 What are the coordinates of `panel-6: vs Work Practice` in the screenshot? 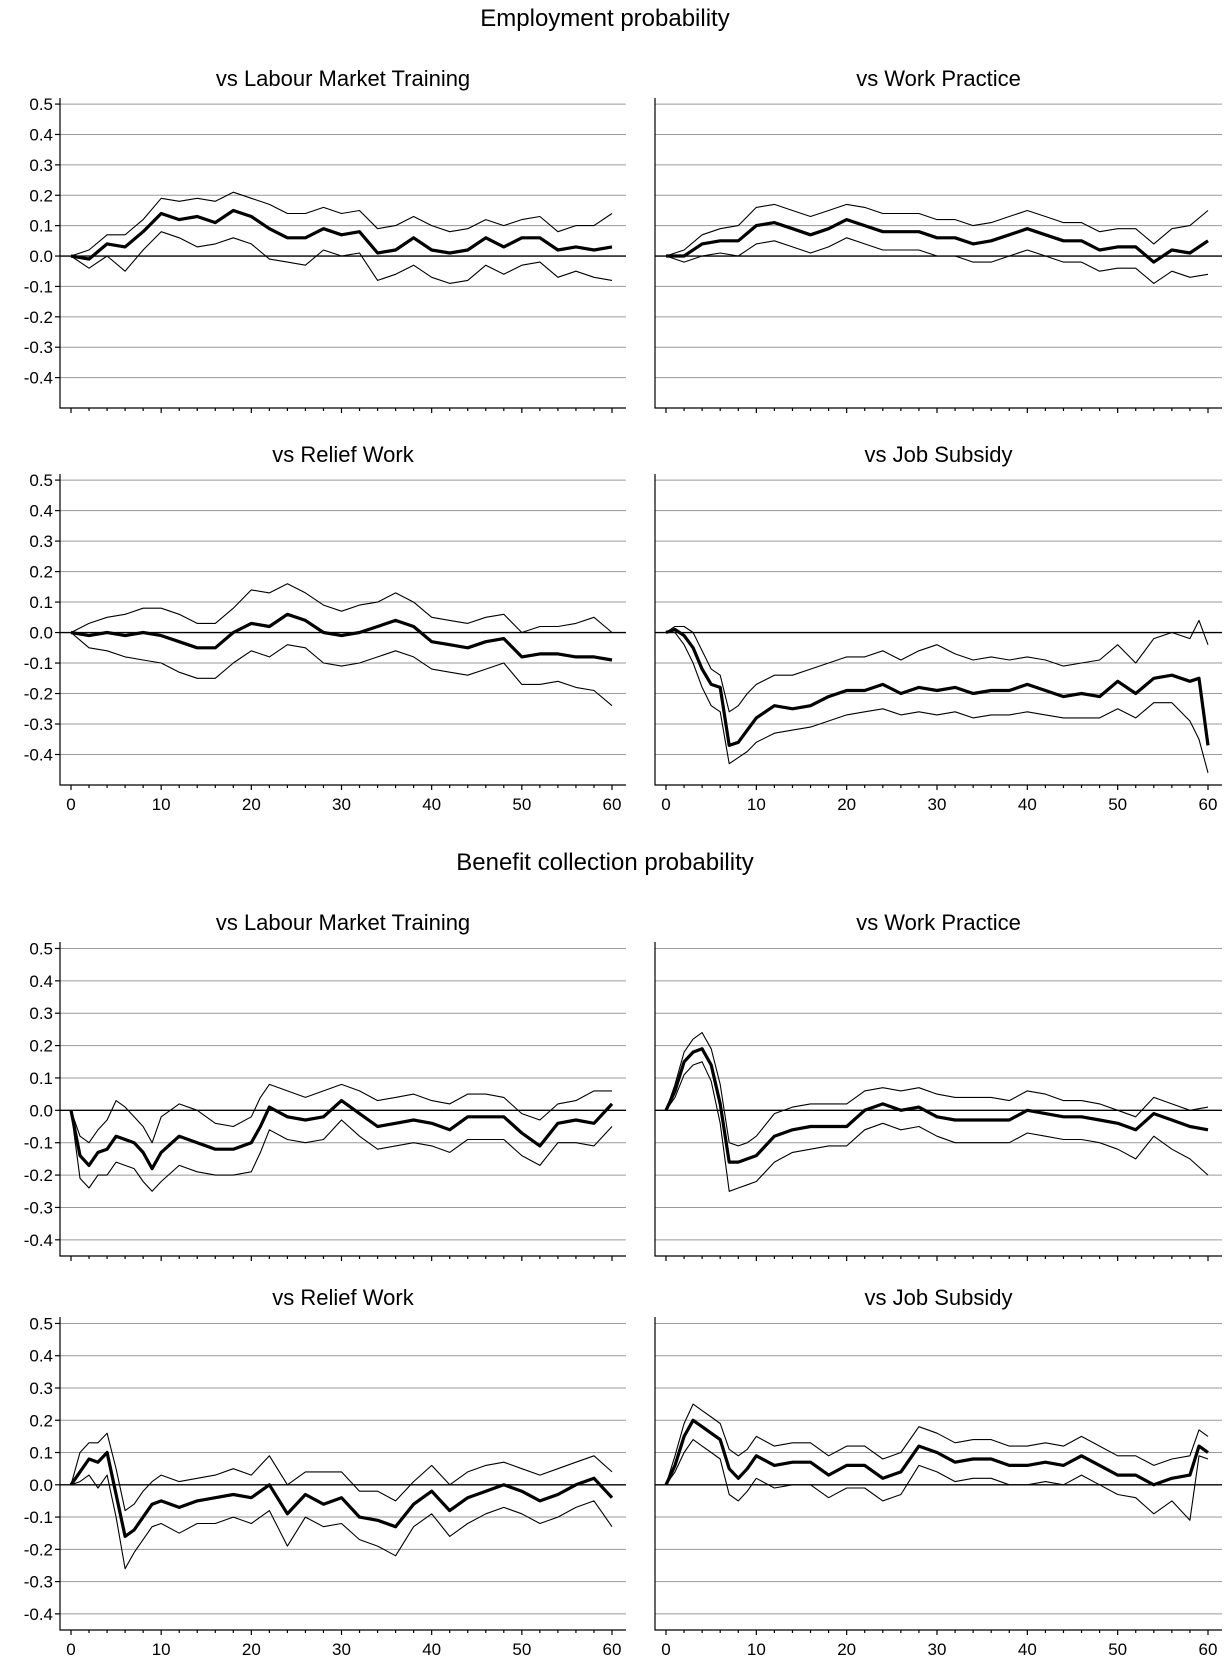 It's located at (938, 1085).